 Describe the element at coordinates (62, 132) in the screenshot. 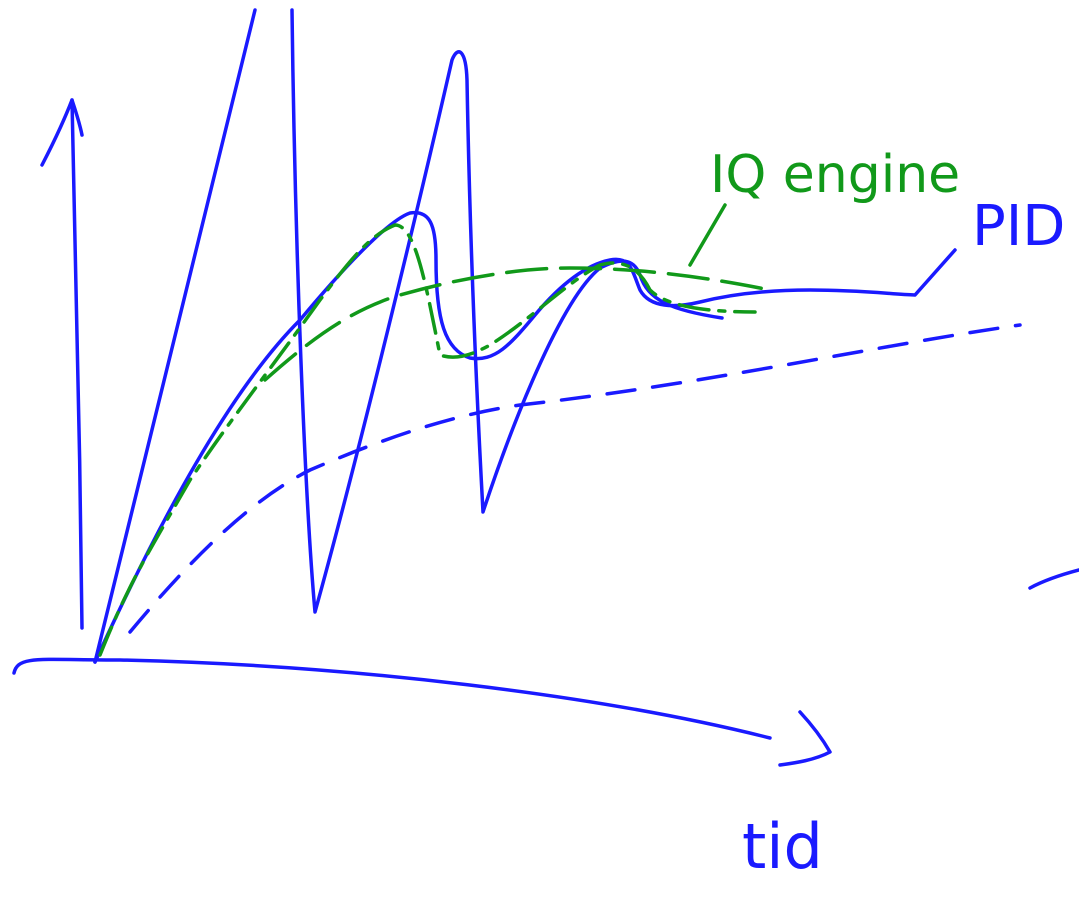

I see `y-axis-arrowhead` at that location.